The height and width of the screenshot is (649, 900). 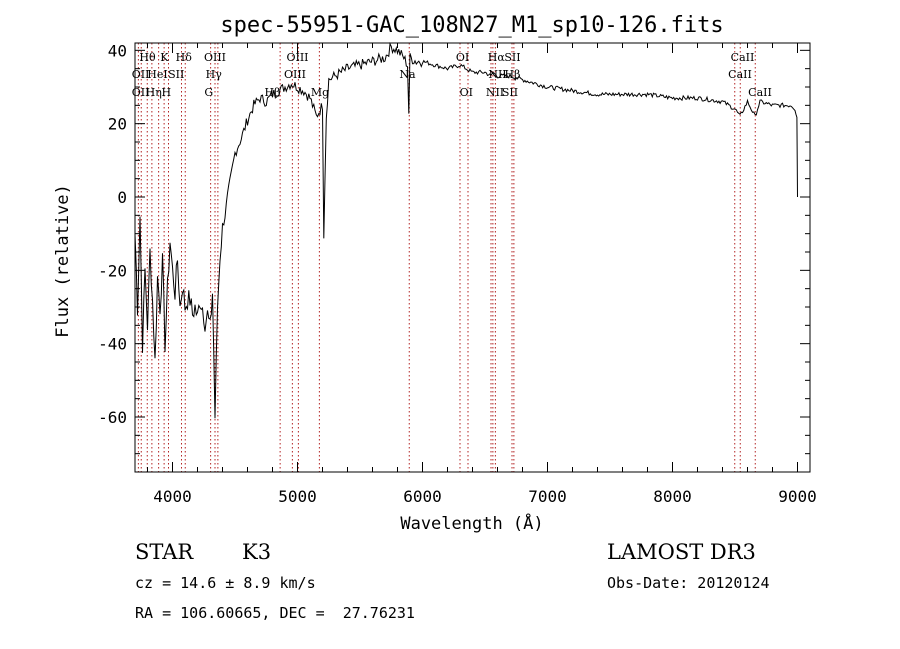 What do you see at coordinates (214, 74) in the screenshot?
I see `line-label-12: Hγ` at bounding box center [214, 74].